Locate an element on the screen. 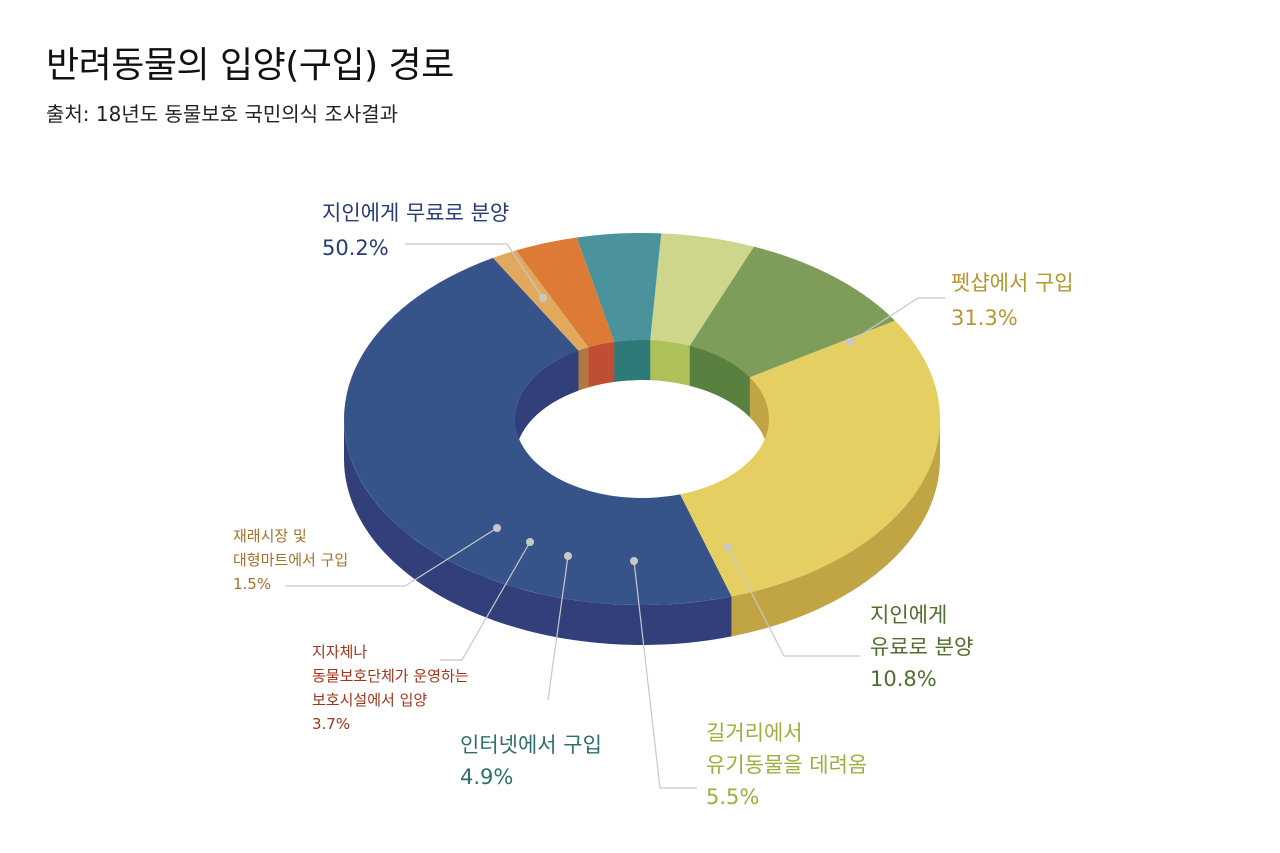 Image resolution: width=1280 pixels, height=853 pixels. slice-label-2-line-0: 지인에게 is located at coordinates (908, 615).